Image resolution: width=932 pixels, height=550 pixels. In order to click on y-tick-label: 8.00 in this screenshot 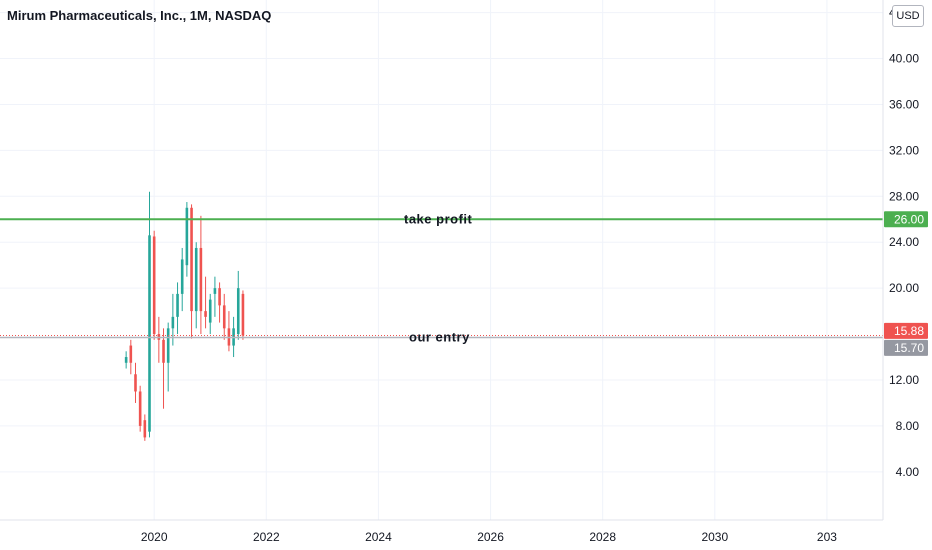, I will do `click(908, 426)`.